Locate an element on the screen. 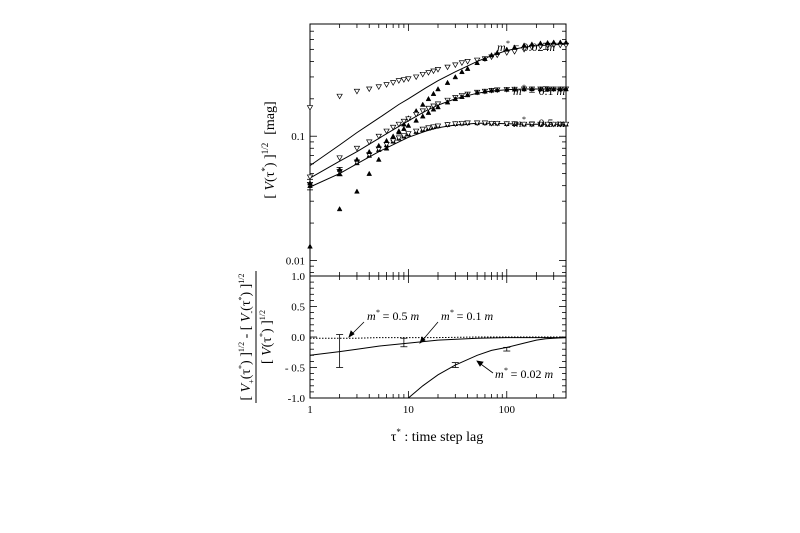 This screenshot has height=533, width=800. bottom-y-tick-label: - 0.5 is located at coordinates (295, 369).